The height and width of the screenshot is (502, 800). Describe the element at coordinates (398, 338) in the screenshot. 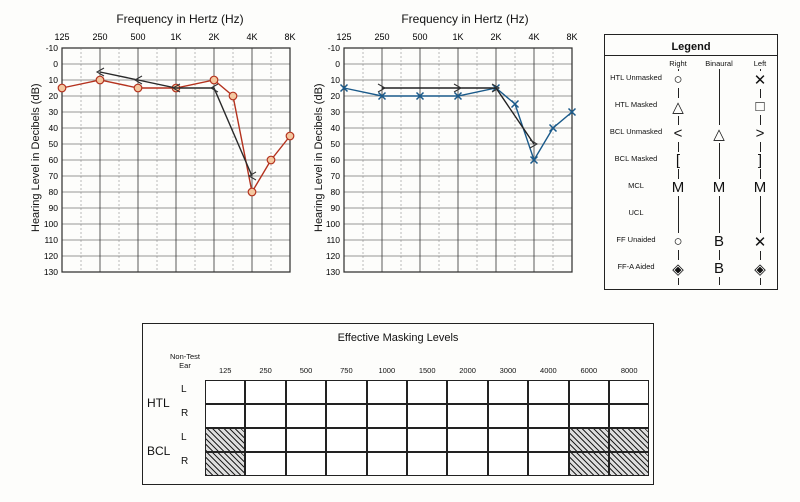

I see `masking-title: Effective Masking Levels` at that location.